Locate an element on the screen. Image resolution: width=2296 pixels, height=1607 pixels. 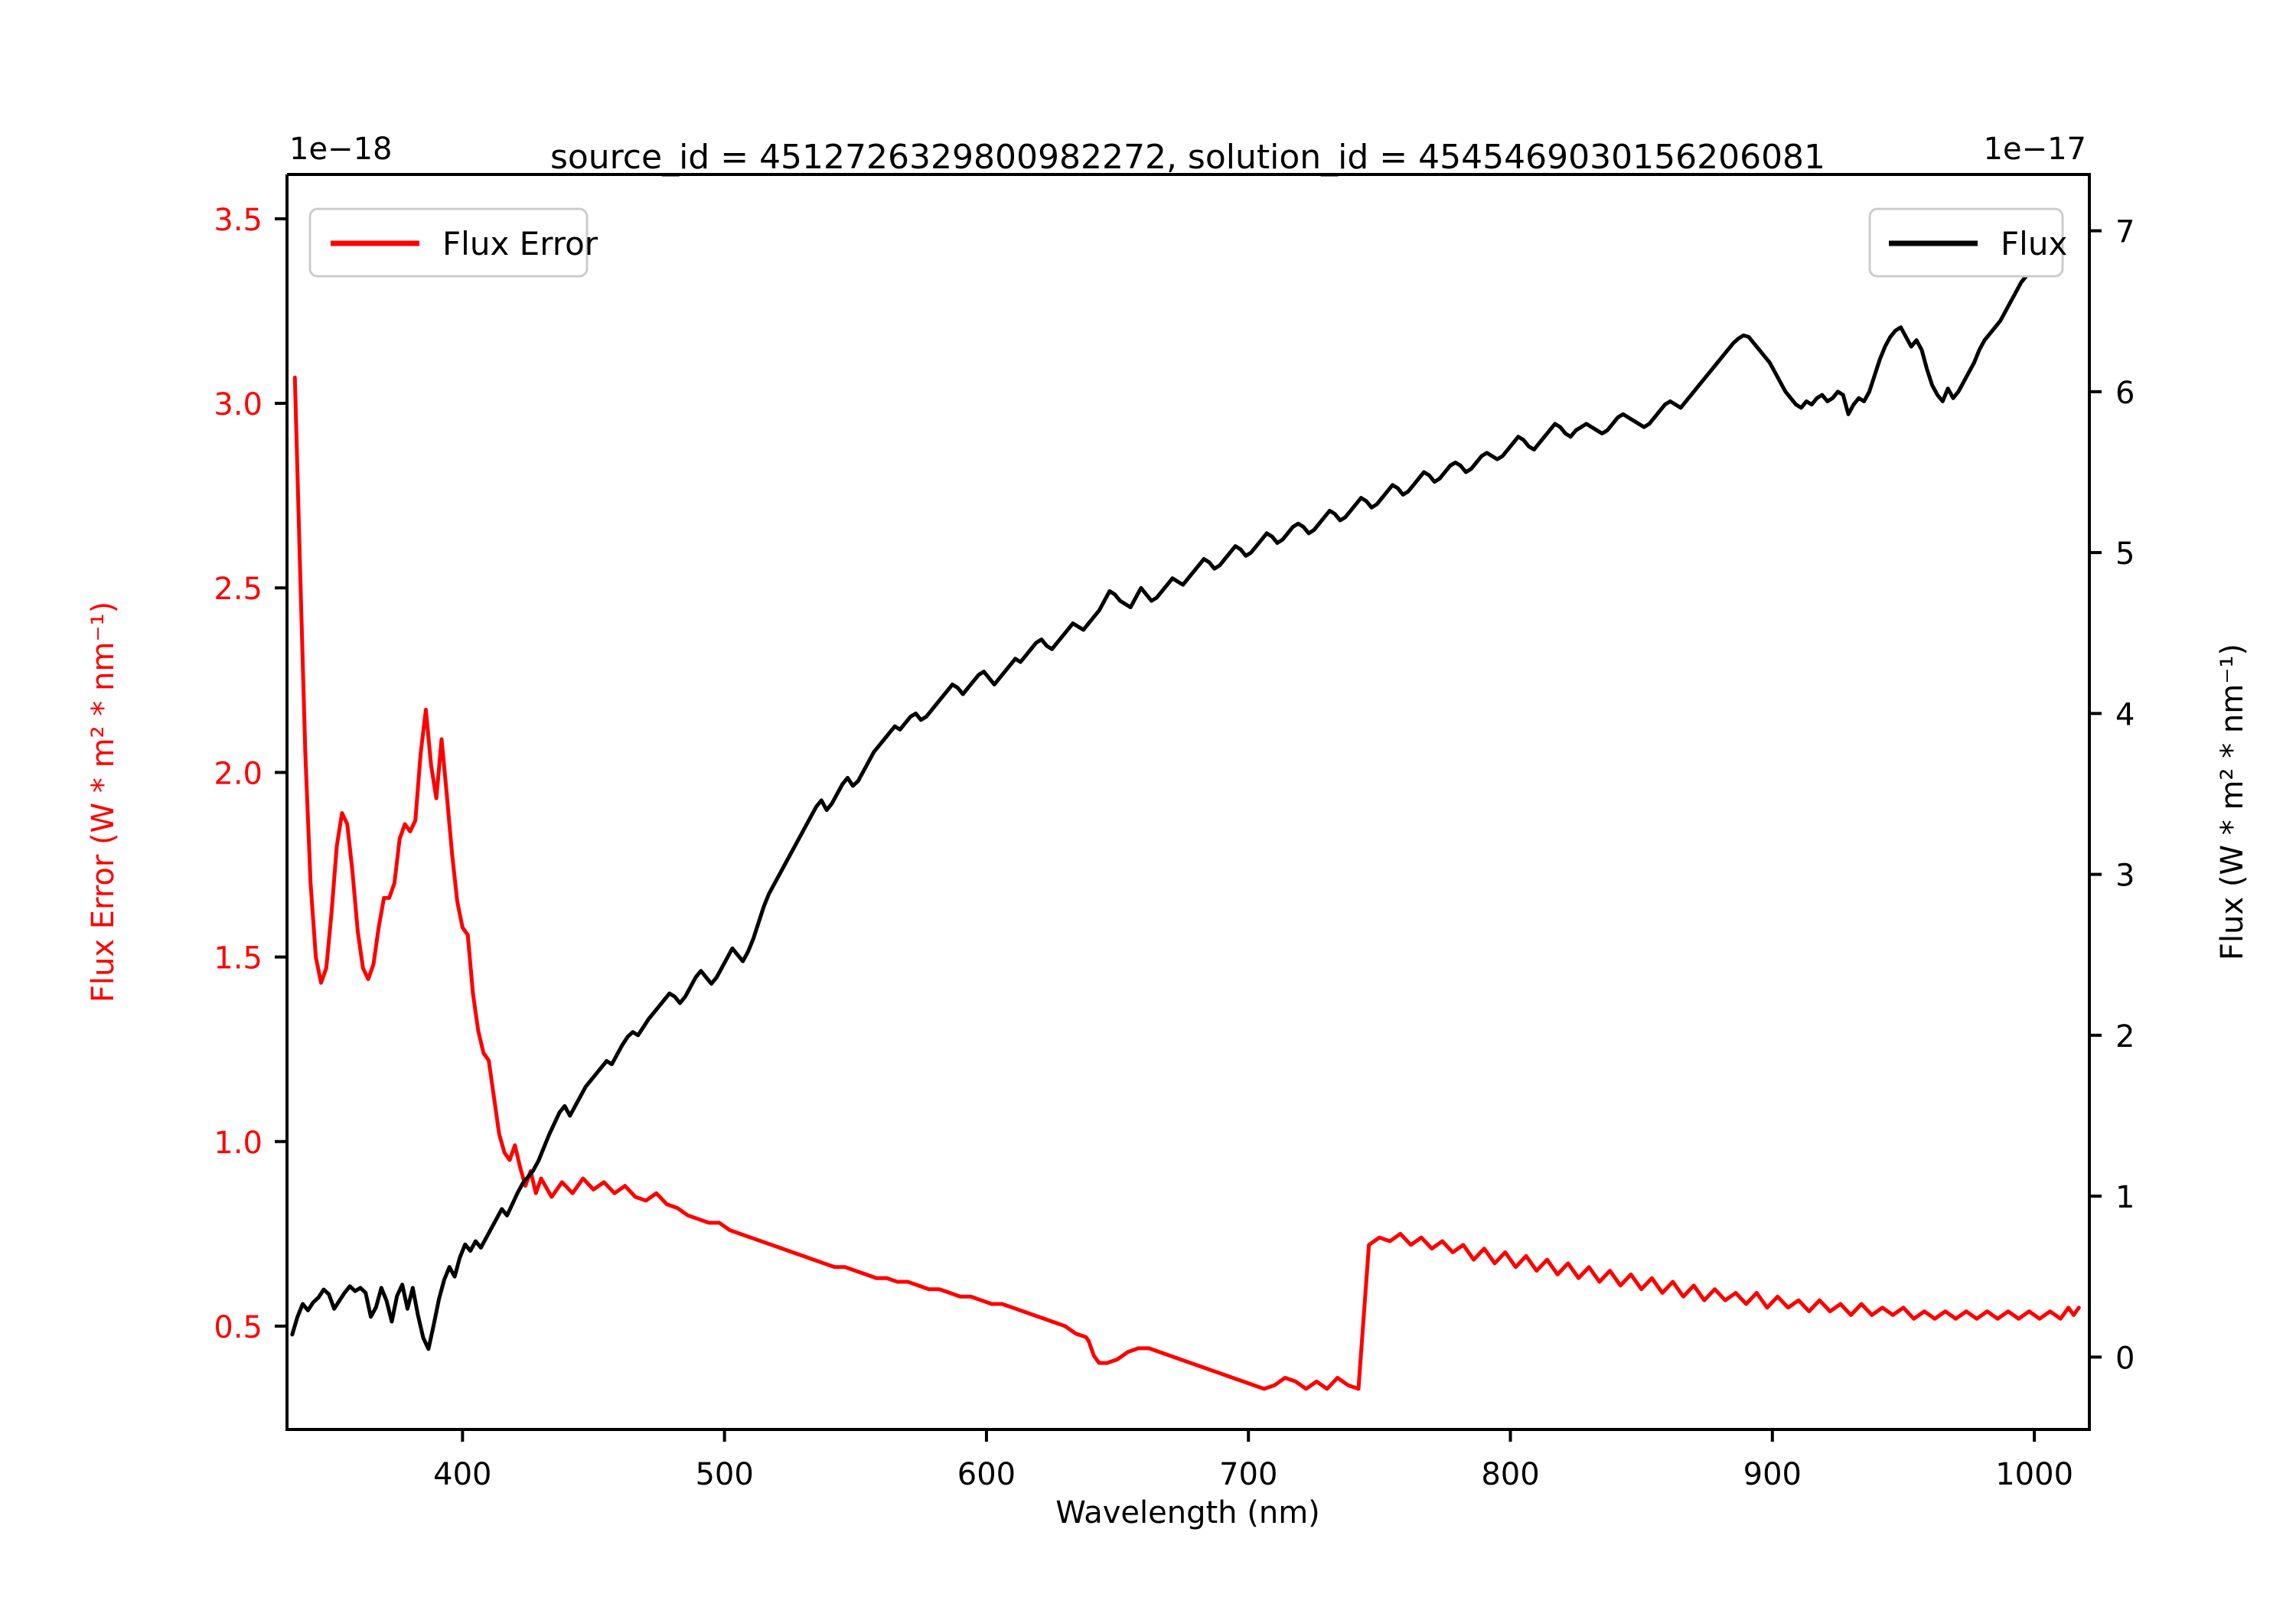
y-left-tick-label-3.5: 3.5 is located at coordinates (238, 220).